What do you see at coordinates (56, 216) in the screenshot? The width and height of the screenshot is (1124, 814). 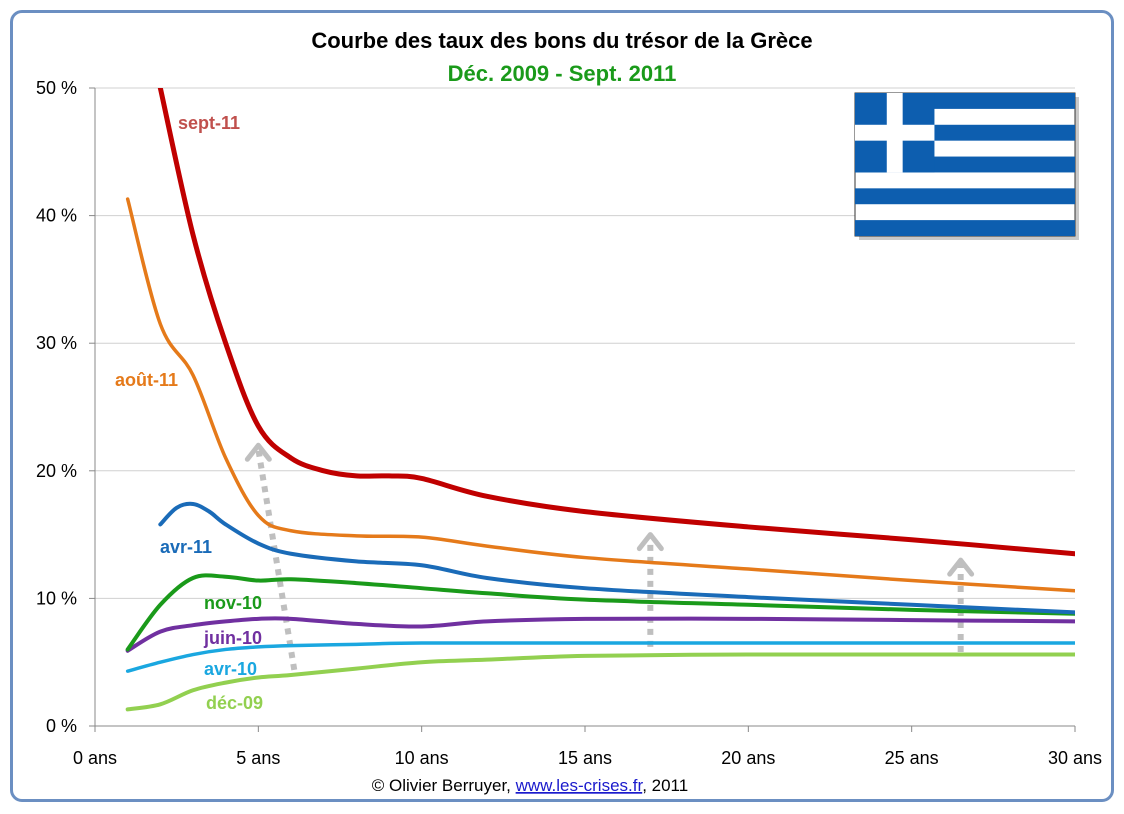 I see `y-tick-label: 40 %` at bounding box center [56, 216].